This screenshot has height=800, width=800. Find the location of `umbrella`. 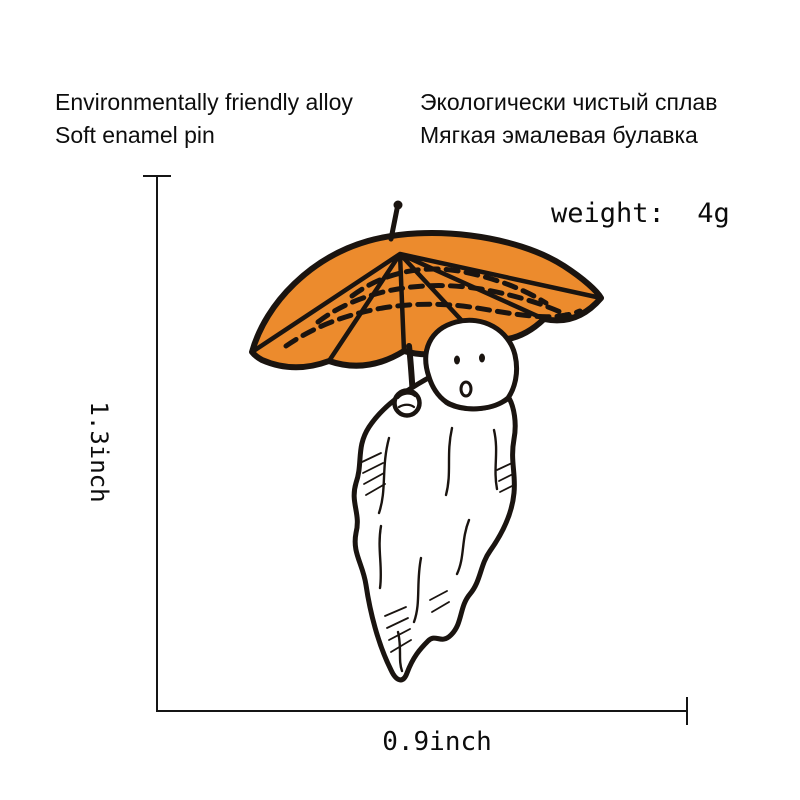

umbrella is located at coordinates (426, 300).